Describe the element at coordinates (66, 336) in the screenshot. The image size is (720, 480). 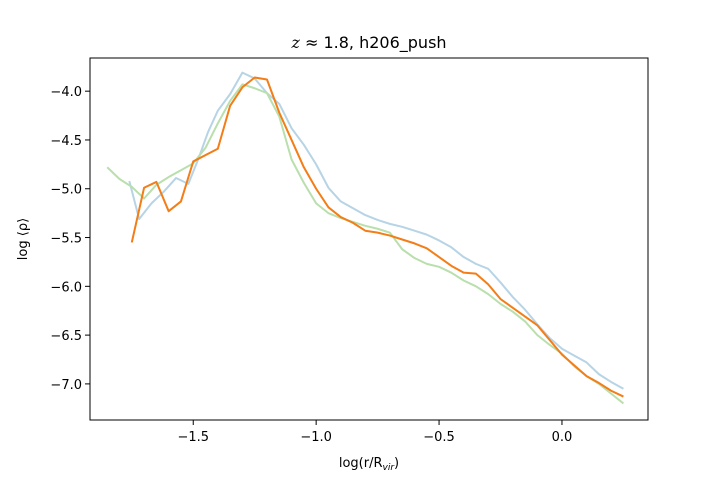
I see `y-tick-label: −6.5` at that location.